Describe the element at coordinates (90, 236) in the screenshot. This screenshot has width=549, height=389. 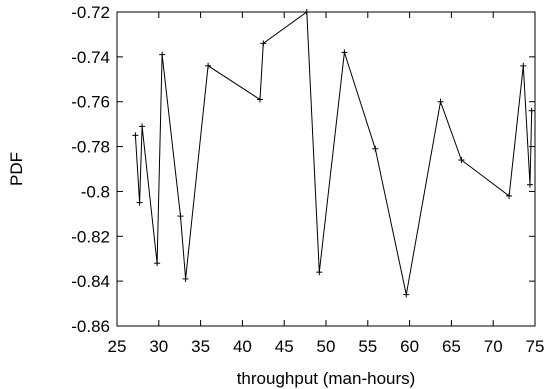
I see `y-tick-label: -0.82` at that location.